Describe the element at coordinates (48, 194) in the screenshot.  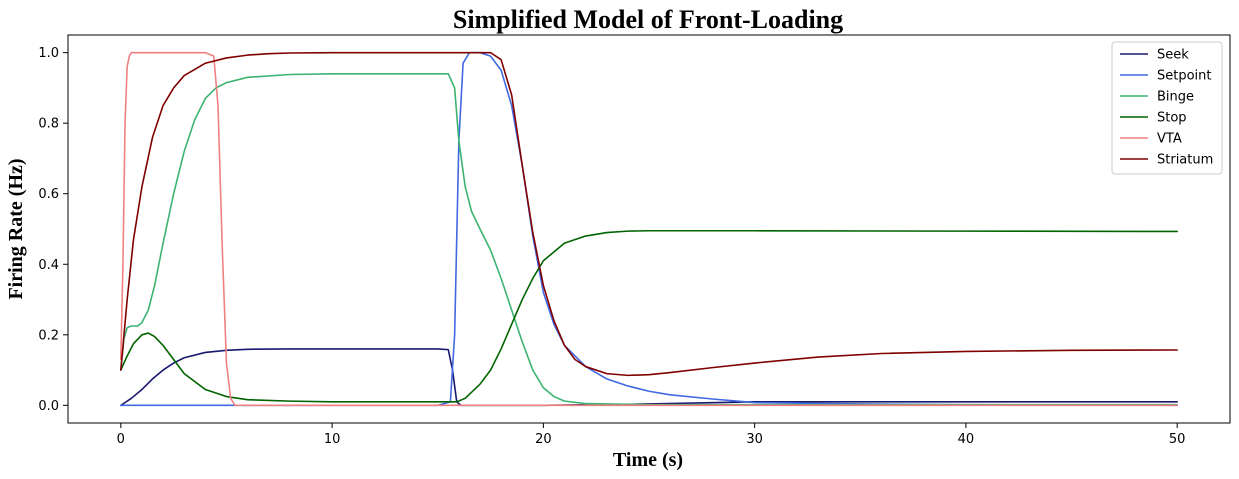
I see `y-tick-label: 0.6` at that location.